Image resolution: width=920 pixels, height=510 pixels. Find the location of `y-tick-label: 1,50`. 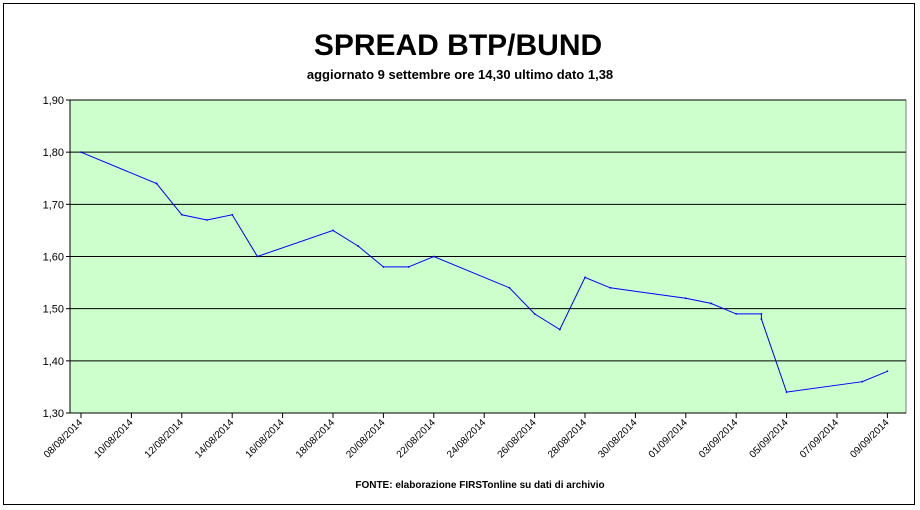

y-tick-label: 1,50 is located at coordinates (53, 310).